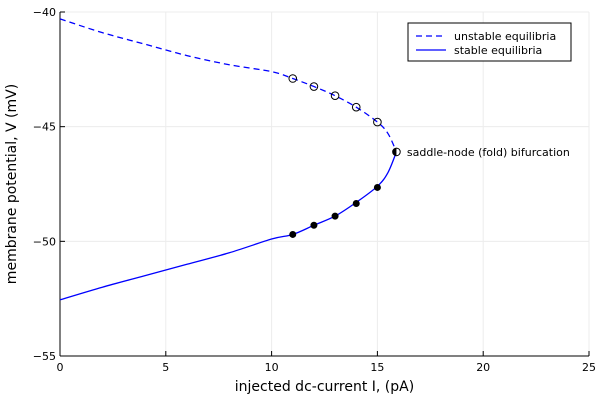  I want to click on y-ticks: −55 −50 −45 −40, so click(49, 184).